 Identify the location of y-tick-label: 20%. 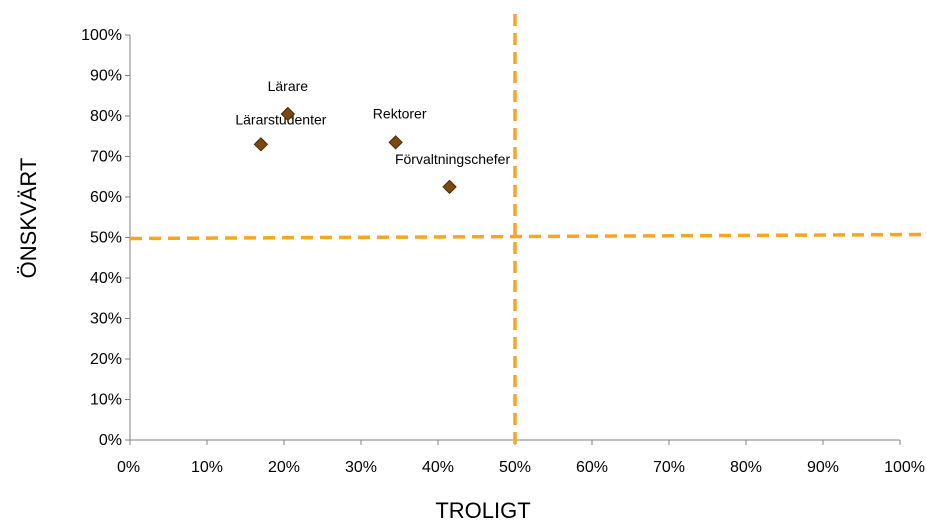
(106, 359).